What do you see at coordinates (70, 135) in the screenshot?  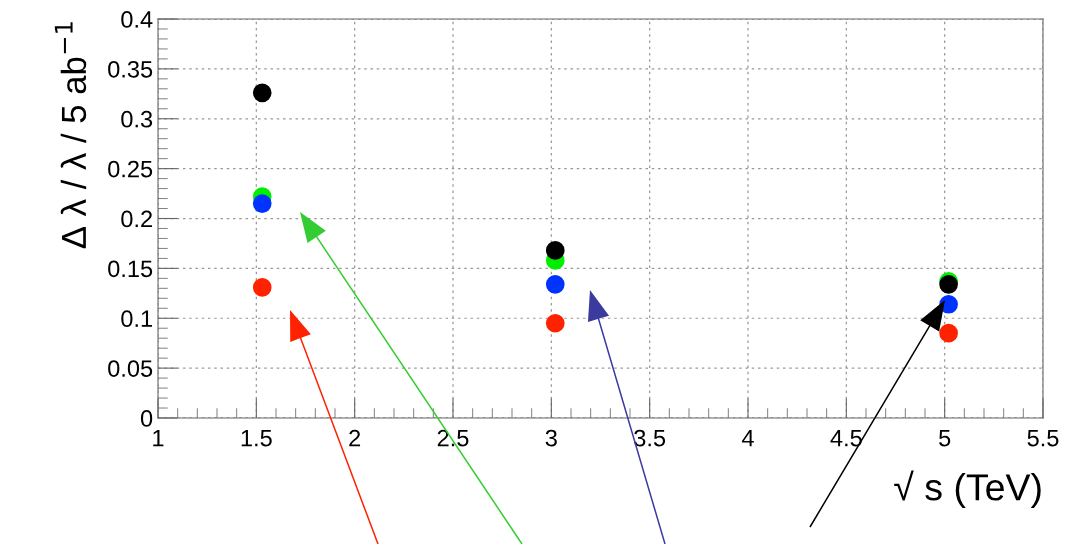 I see `y-axis-title: Δ λ / λ / 5 ab$^{−1}$` at bounding box center [70, 135].